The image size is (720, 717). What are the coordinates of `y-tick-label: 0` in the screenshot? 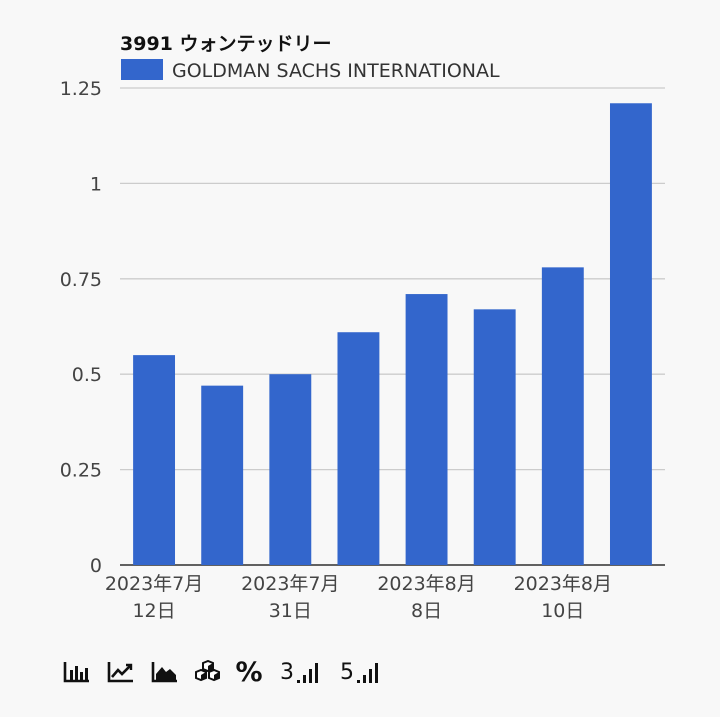 It's located at (96, 566).